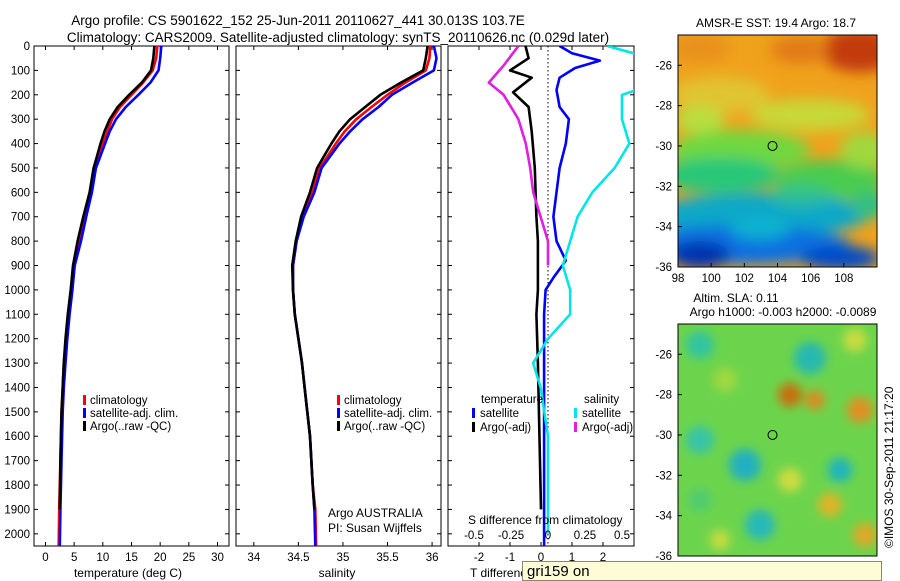 Image resolution: width=900 pixels, height=581 pixels. I want to click on x-tick-label: 2, so click(603, 558).